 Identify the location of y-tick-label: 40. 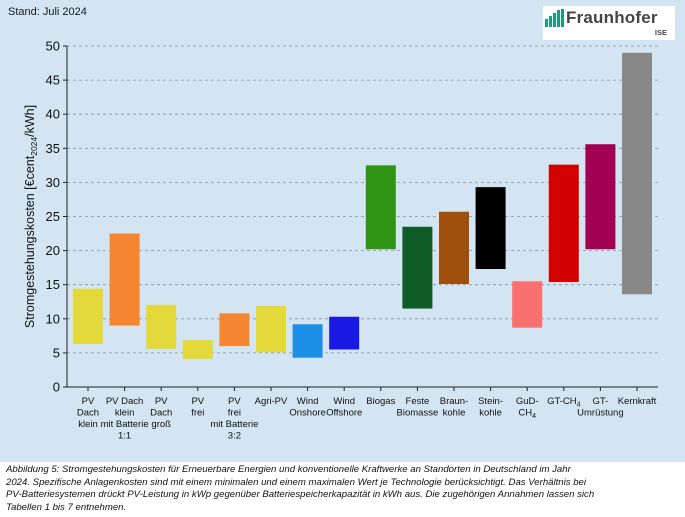
(53, 114).